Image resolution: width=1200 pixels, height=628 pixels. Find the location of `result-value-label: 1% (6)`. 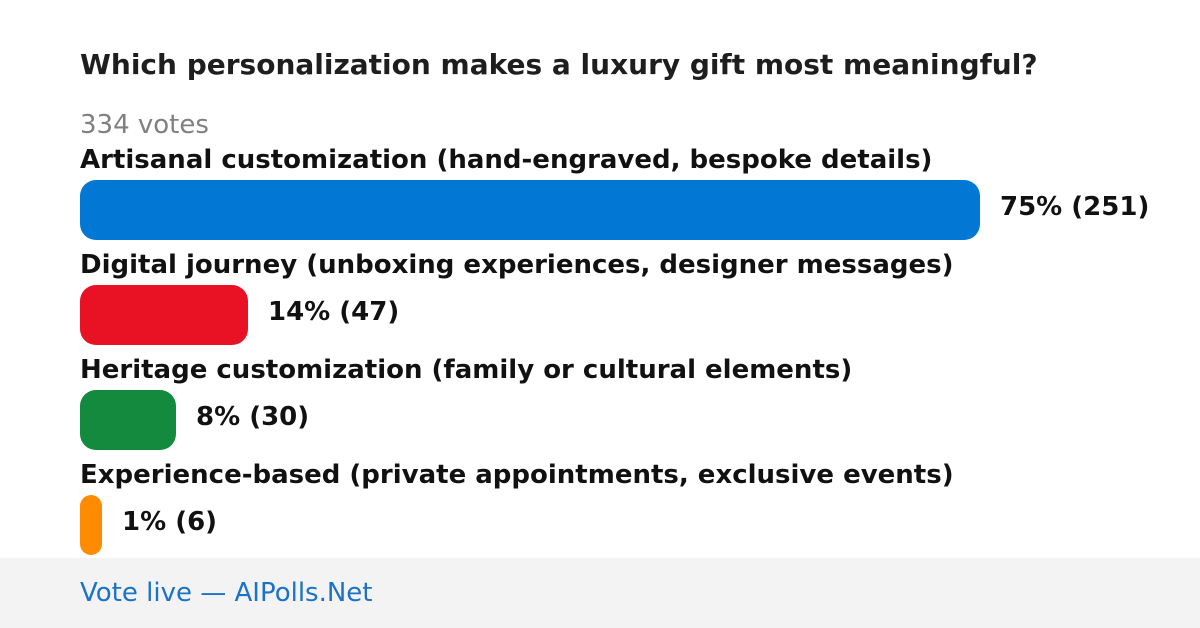

result-value-label: 1% (6) is located at coordinates (170, 522).